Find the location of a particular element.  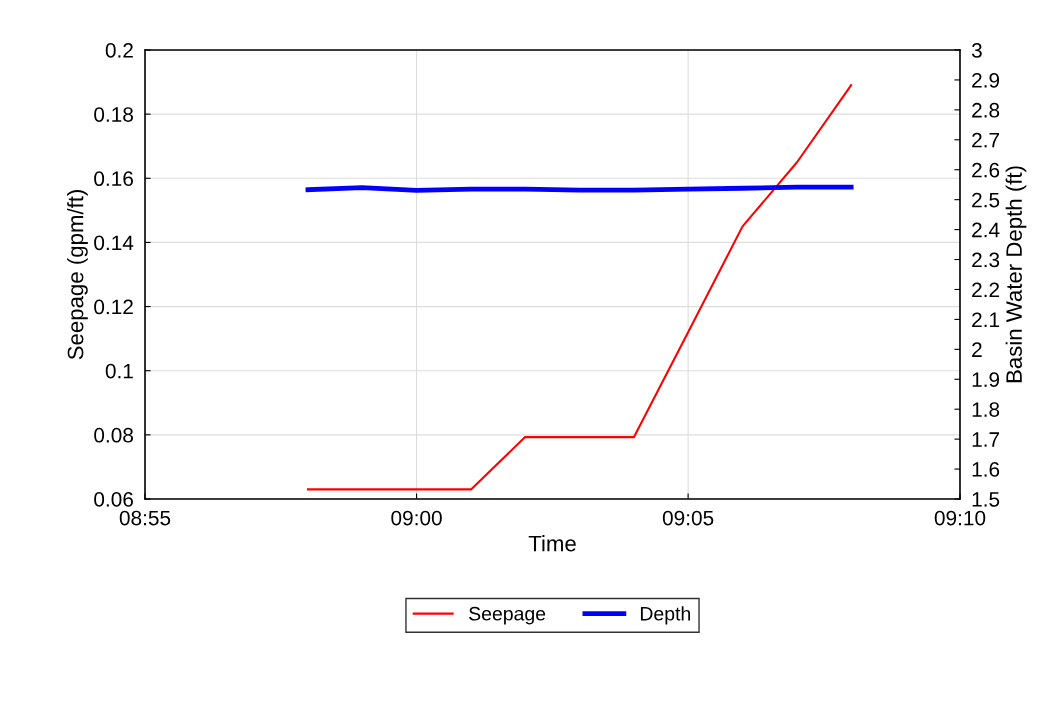

legend-label: Seepage is located at coordinates (507, 615).